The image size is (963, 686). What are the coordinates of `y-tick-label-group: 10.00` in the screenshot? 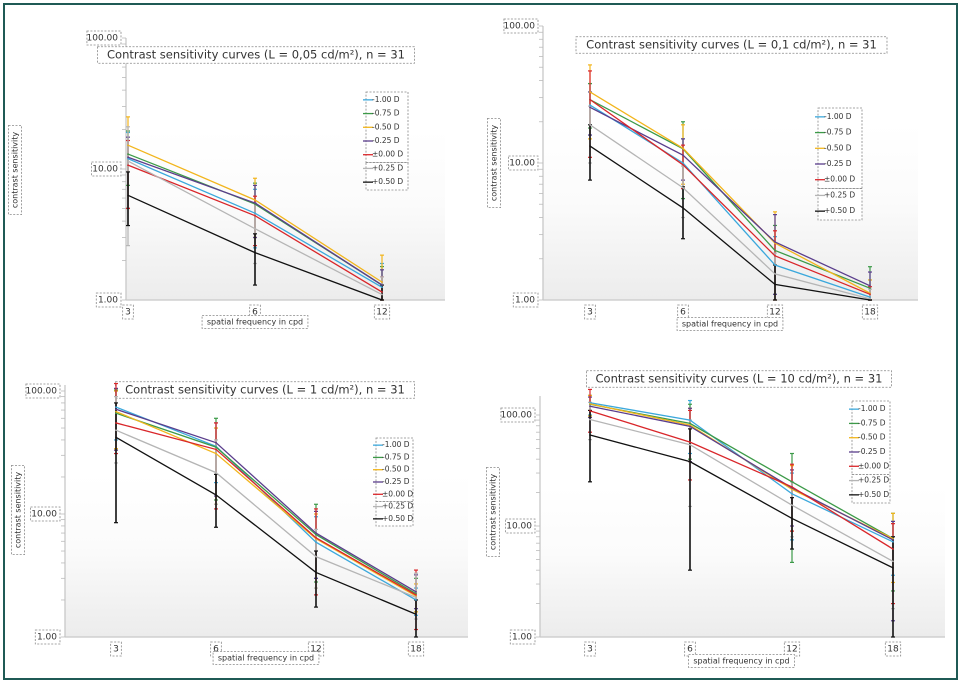 It's located at (523, 163).